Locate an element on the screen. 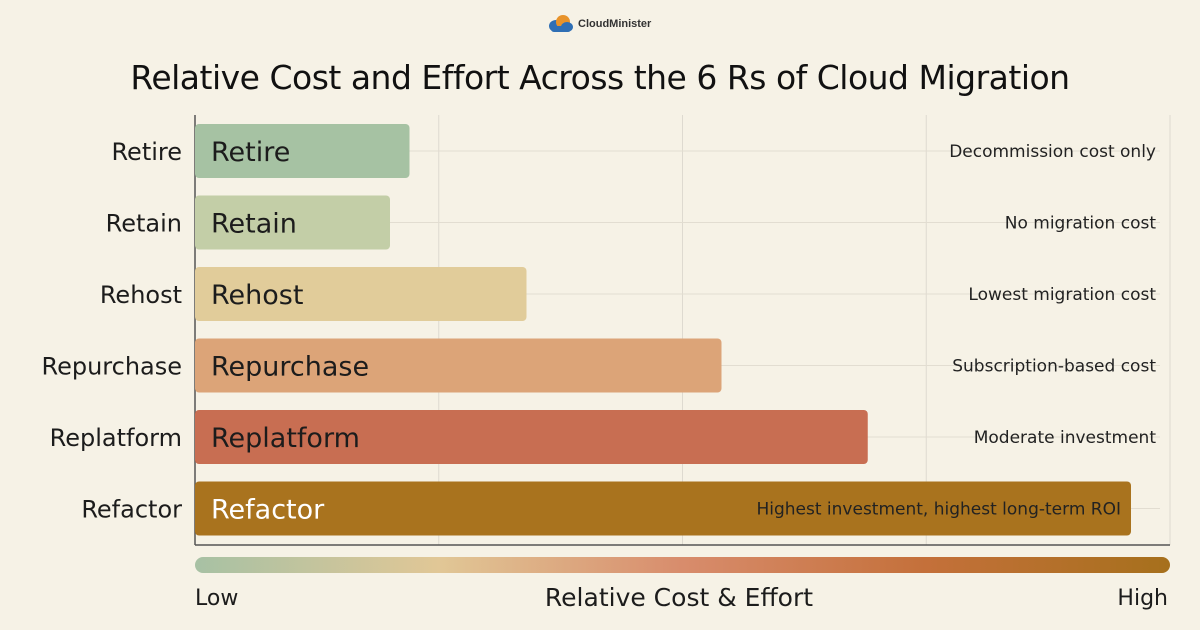 The height and width of the screenshot is (630, 1200). bar-retain is located at coordinates (292, 222).